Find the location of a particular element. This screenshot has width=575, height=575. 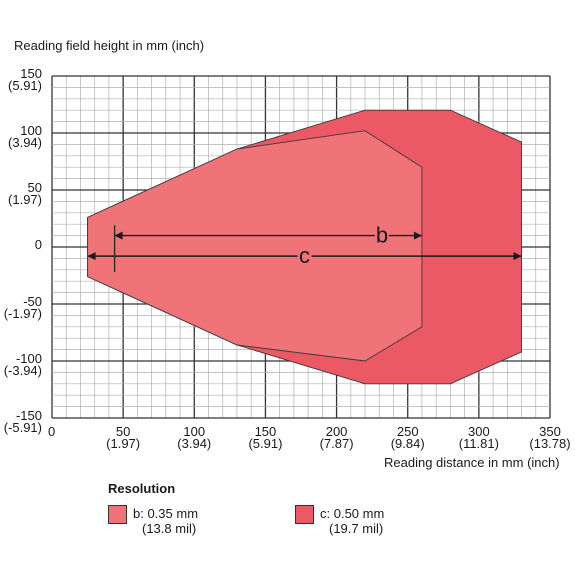

x-tick-sublabel: (3.94) is located at coordinates (194, 443).